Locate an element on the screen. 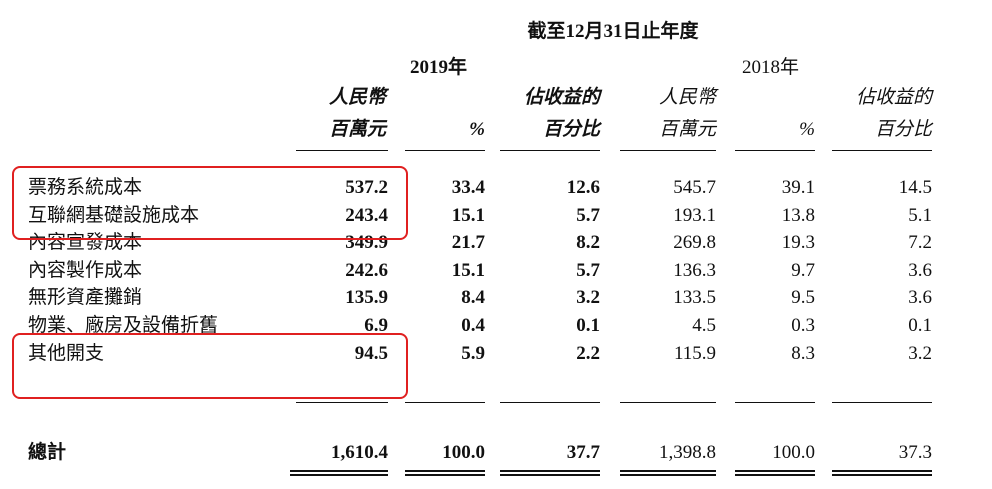  cell-2019-rmb: 349.9 is located at coordinates (366, 242).